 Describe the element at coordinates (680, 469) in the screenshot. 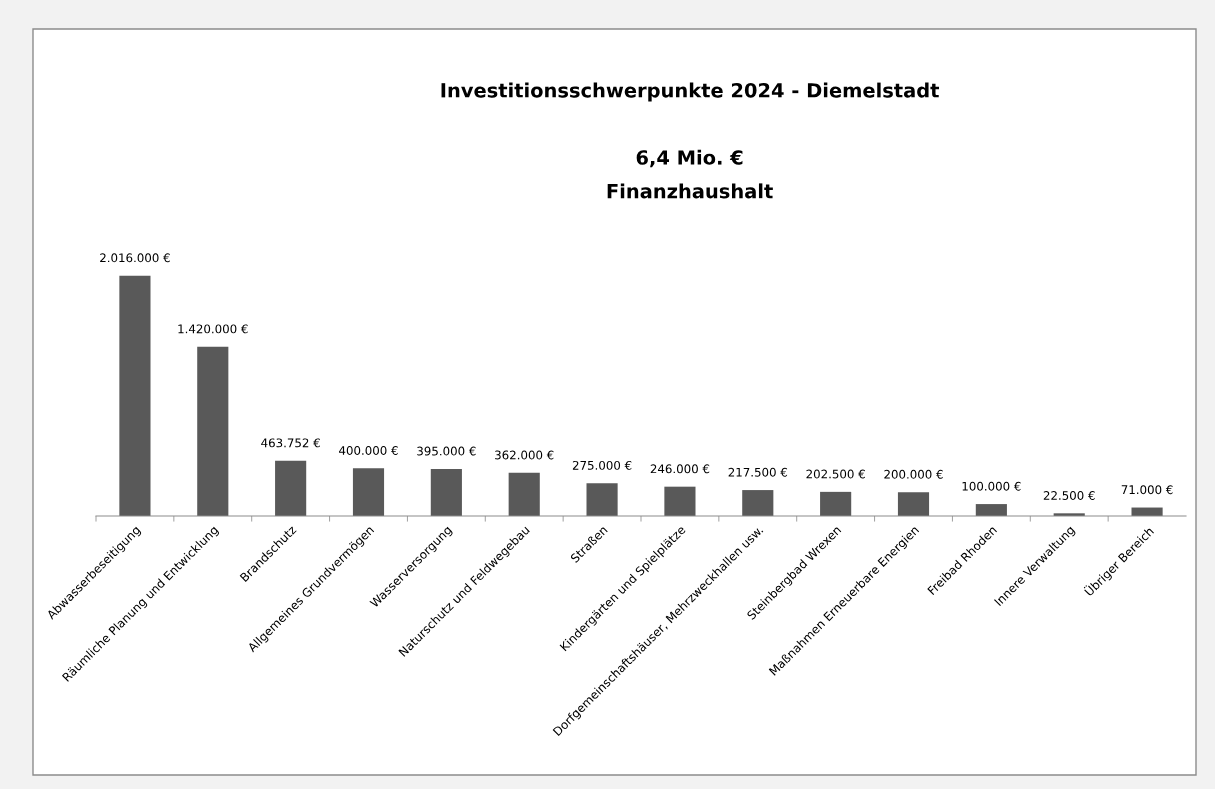

I see `data-label: 246.000 €` at that location.